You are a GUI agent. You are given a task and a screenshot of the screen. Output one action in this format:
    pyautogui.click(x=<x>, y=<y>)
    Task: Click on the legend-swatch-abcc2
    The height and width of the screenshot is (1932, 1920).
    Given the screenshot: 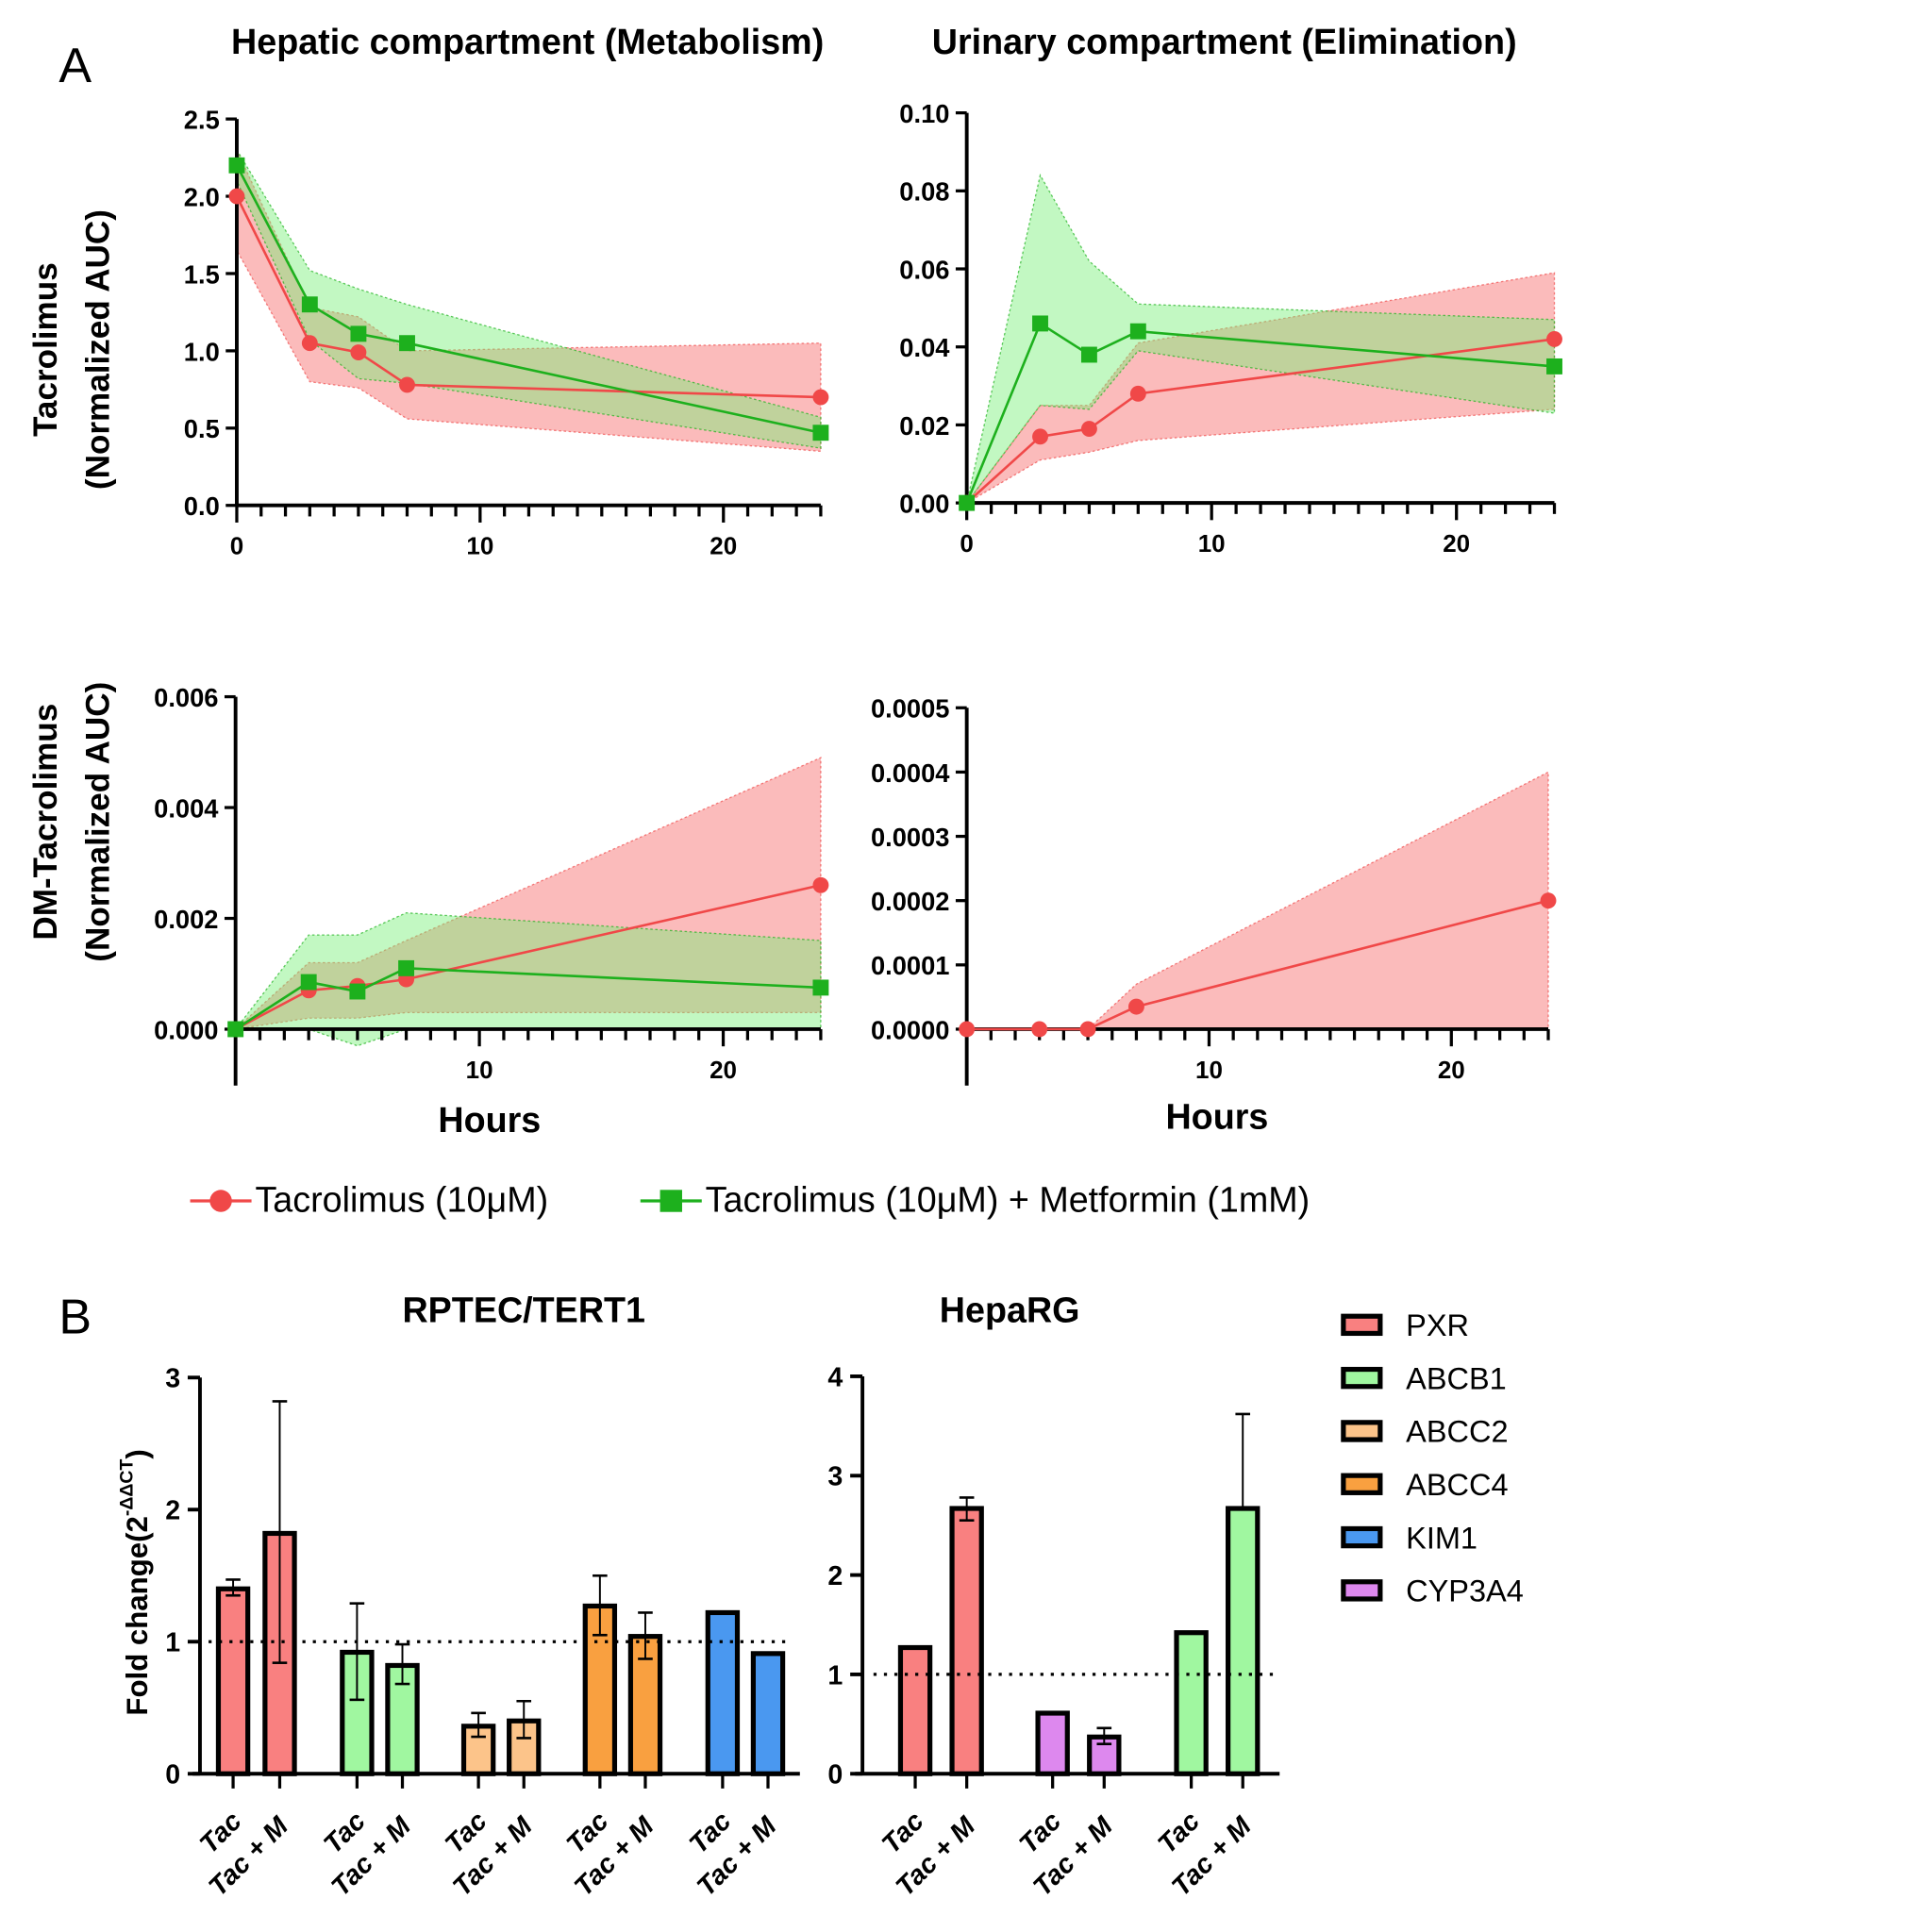 What is the action you would take?
    pyautogui.click(x=1362, y=1431)
    